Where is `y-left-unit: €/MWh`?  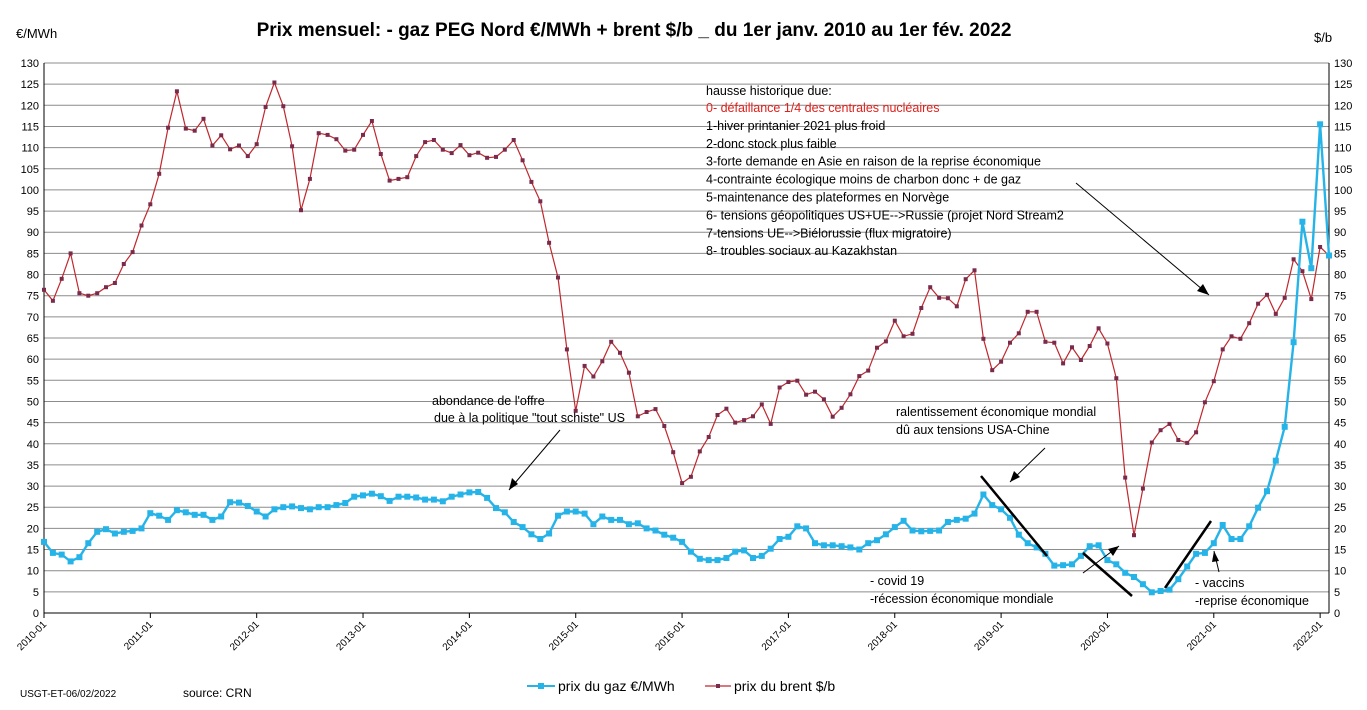 y-left-unit: €/MWh is located at coordinates (36, 33).